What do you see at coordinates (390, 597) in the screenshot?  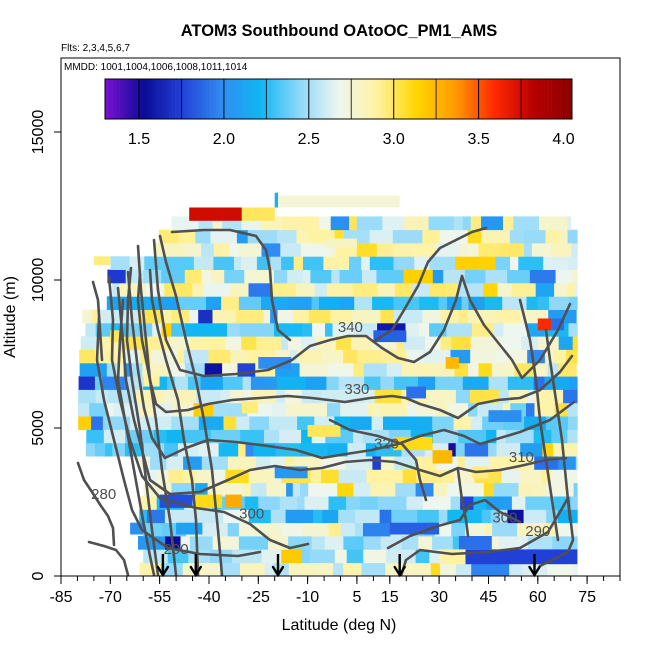 I see `x-axis-tick-label: 15` at bounding box center [390, 597].